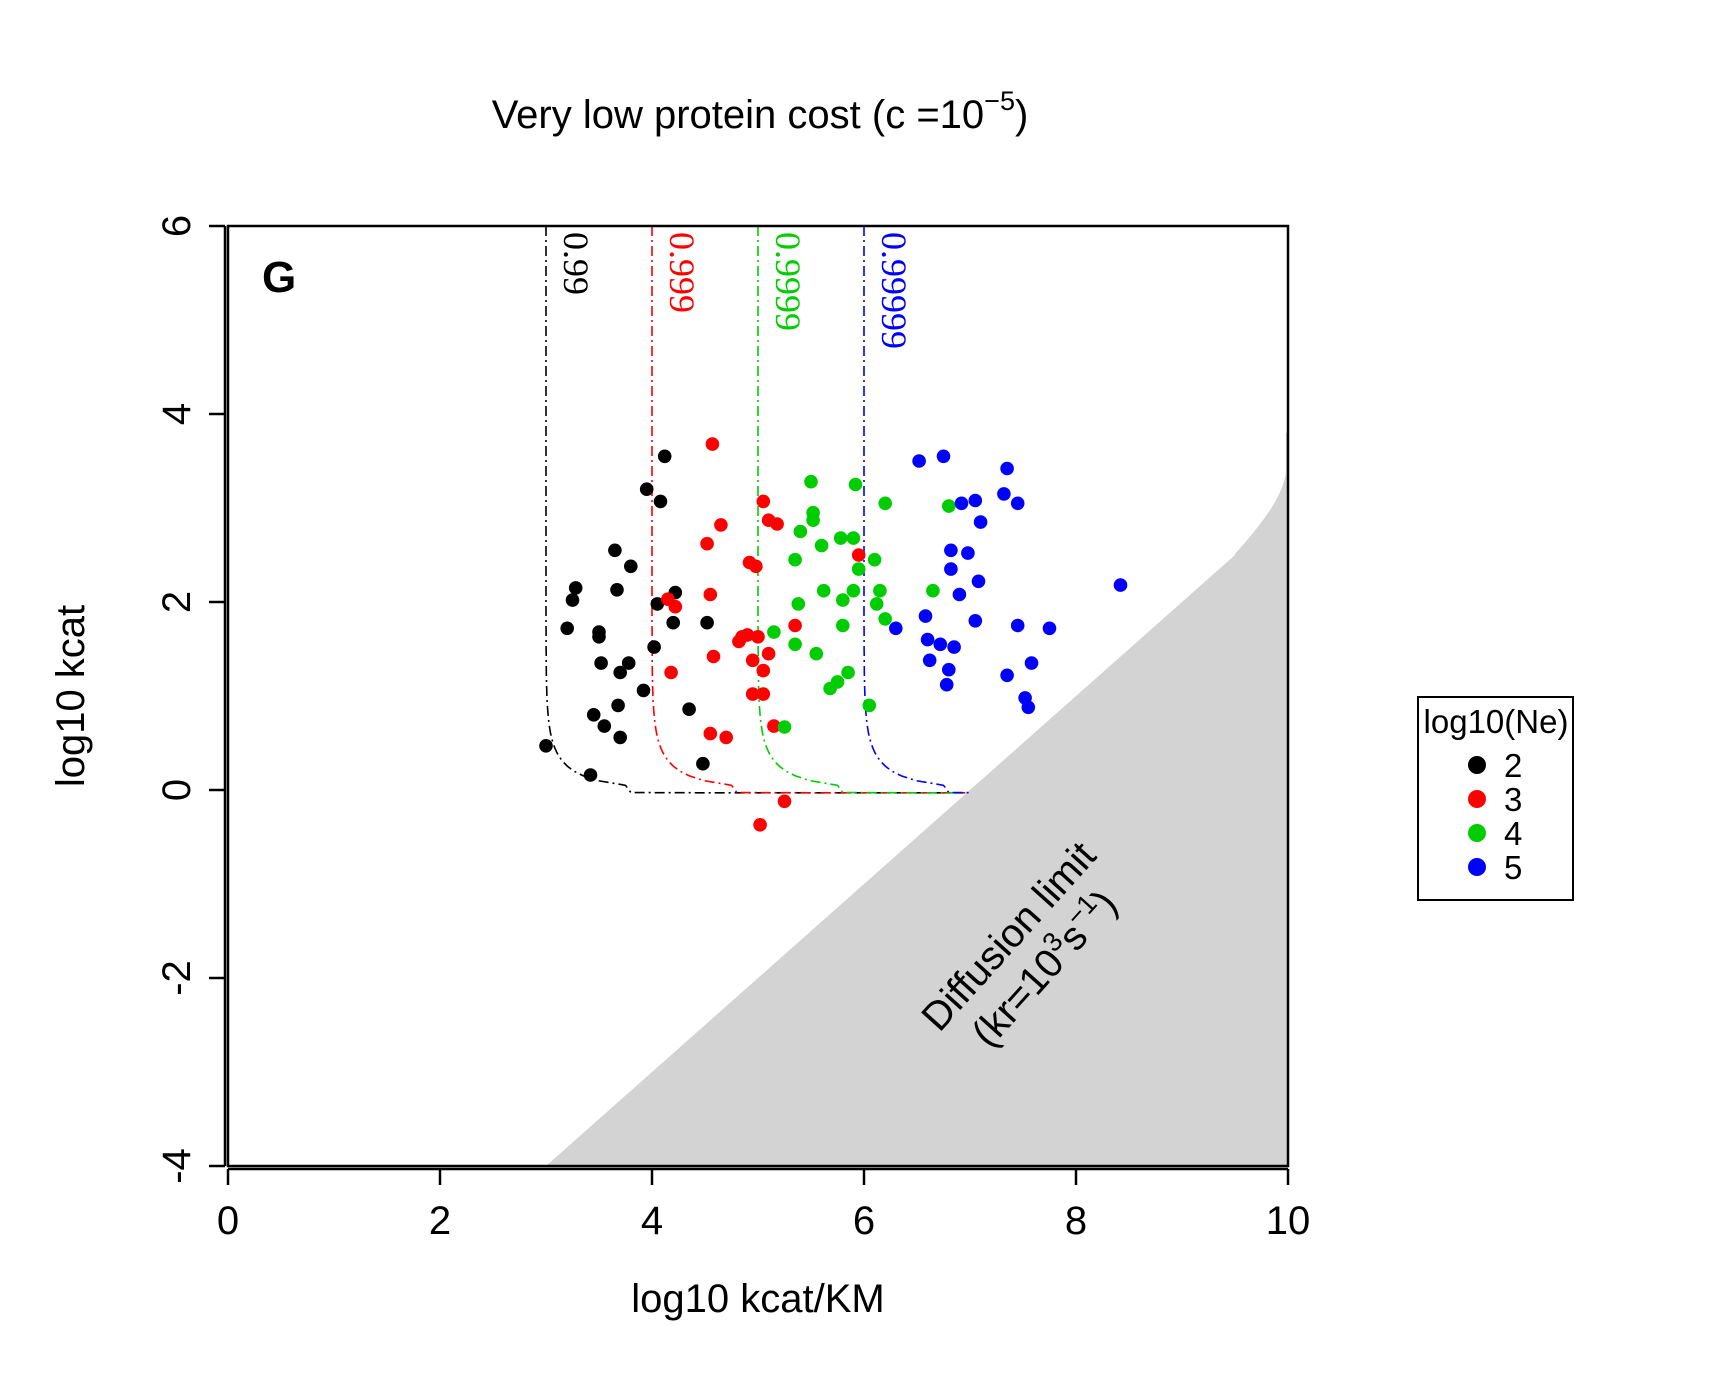 This screenshot has height=1380, width=1725. What do you see at coordinates (652, 1221) in the screenshot?
I see `x-tick-label-3: 4` at bounding box center [652, 1221].